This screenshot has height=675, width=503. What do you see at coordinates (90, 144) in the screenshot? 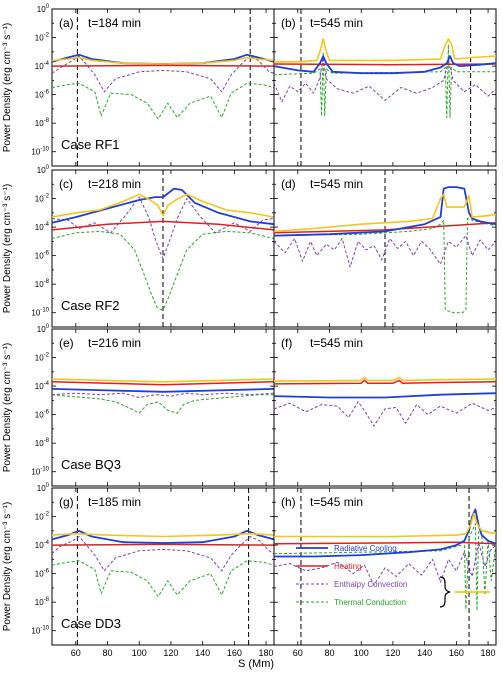
I see `case-label: Case RF1` at bounding box center [90, 144].